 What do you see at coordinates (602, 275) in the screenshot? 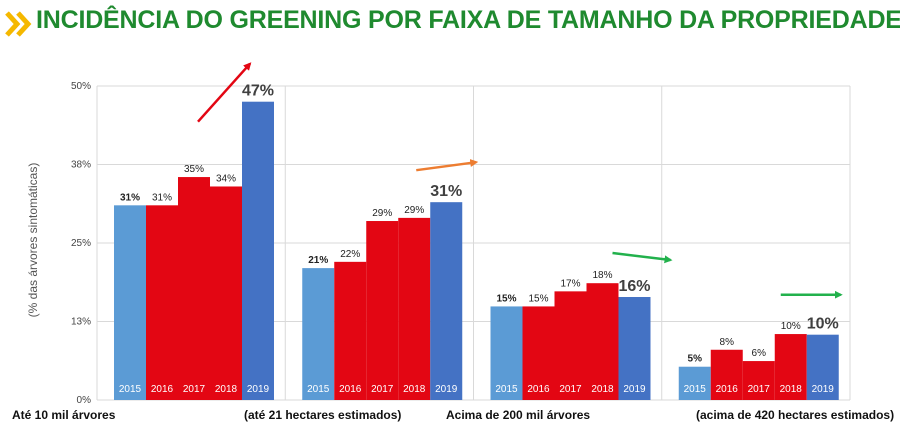
I see `bar-value-label: 18%` at bounding box center [602, 275].